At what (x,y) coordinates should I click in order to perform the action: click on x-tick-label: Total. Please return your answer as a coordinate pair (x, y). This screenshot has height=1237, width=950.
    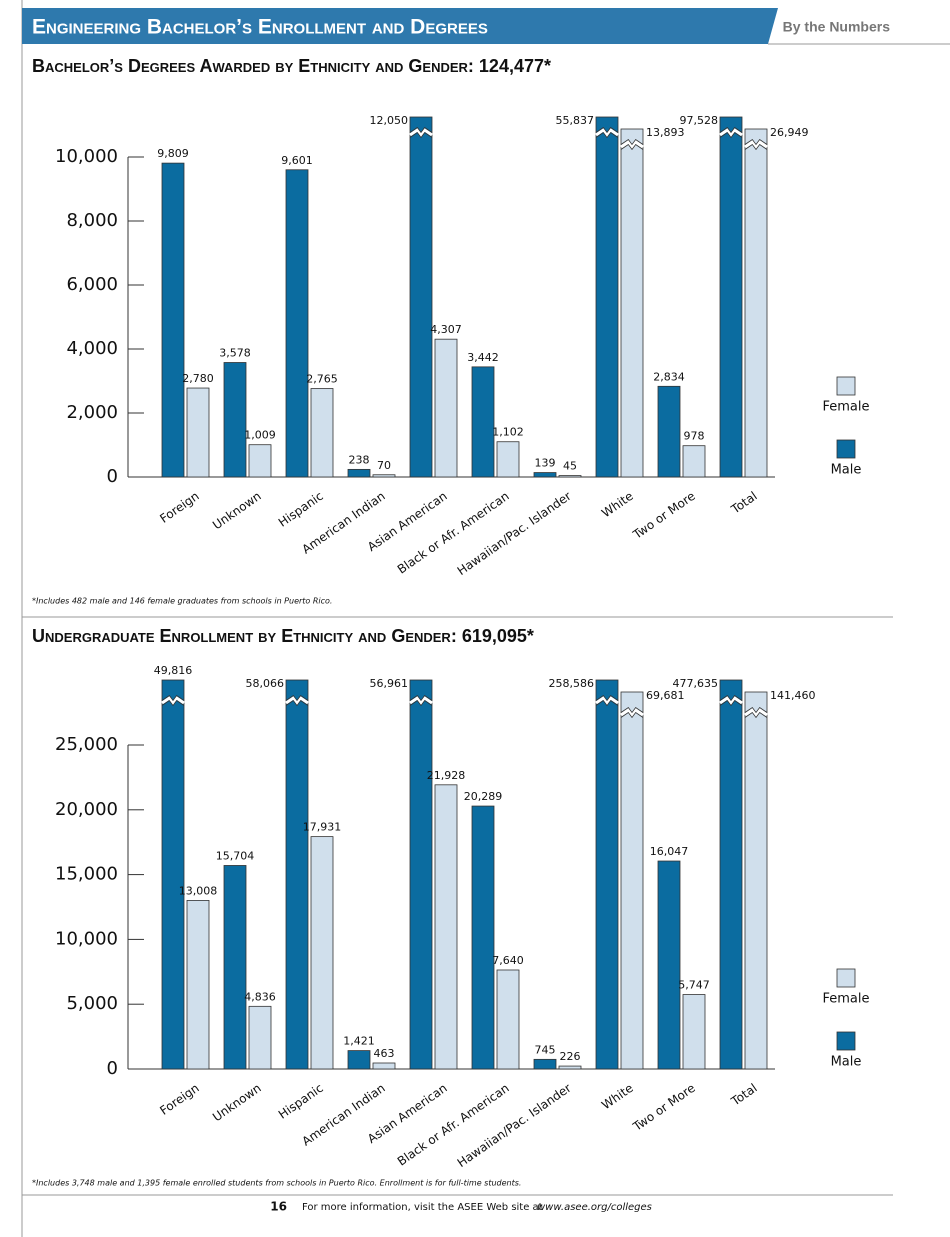
    Looking at the image, I should click on (744, 1095).